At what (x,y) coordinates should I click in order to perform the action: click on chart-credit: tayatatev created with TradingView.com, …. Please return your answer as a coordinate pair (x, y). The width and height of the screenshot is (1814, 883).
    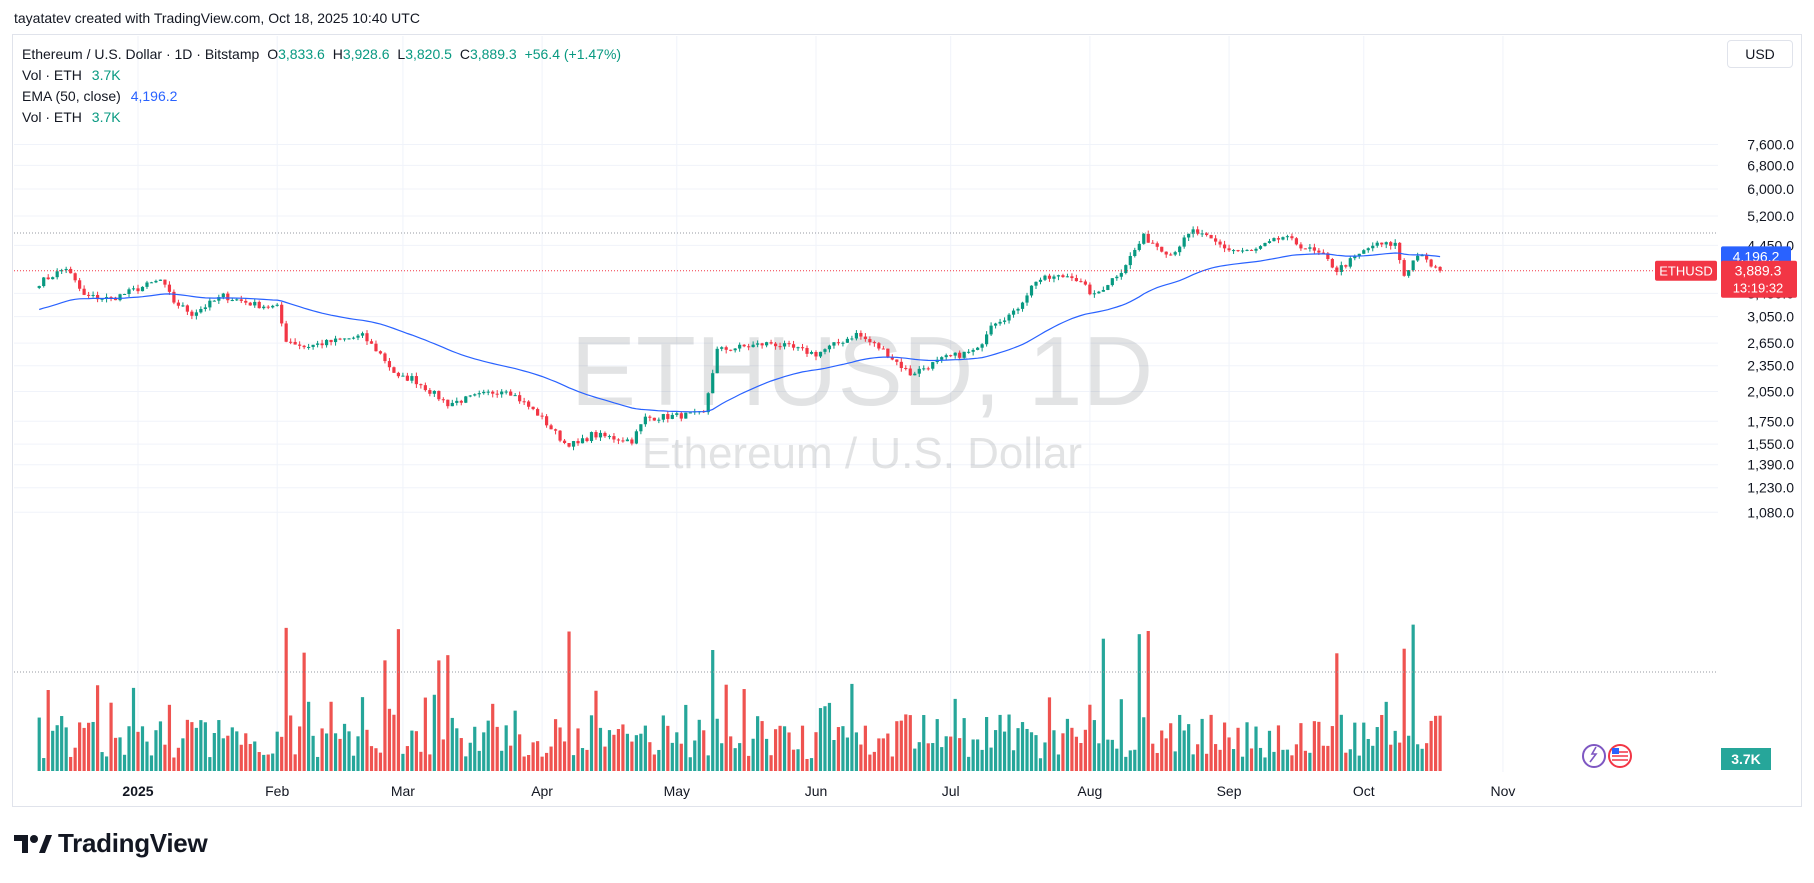
    Looking at the image, I should click on (217, 18).